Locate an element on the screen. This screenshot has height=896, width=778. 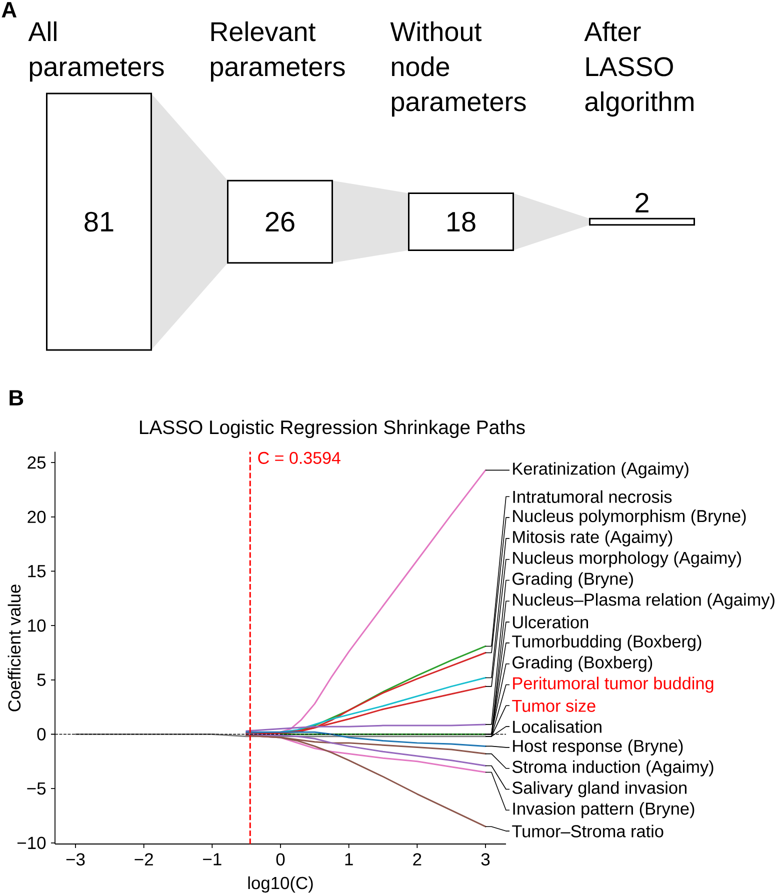
text: Tumorbudding (Boxberg) is located at coordinates (607, 642).